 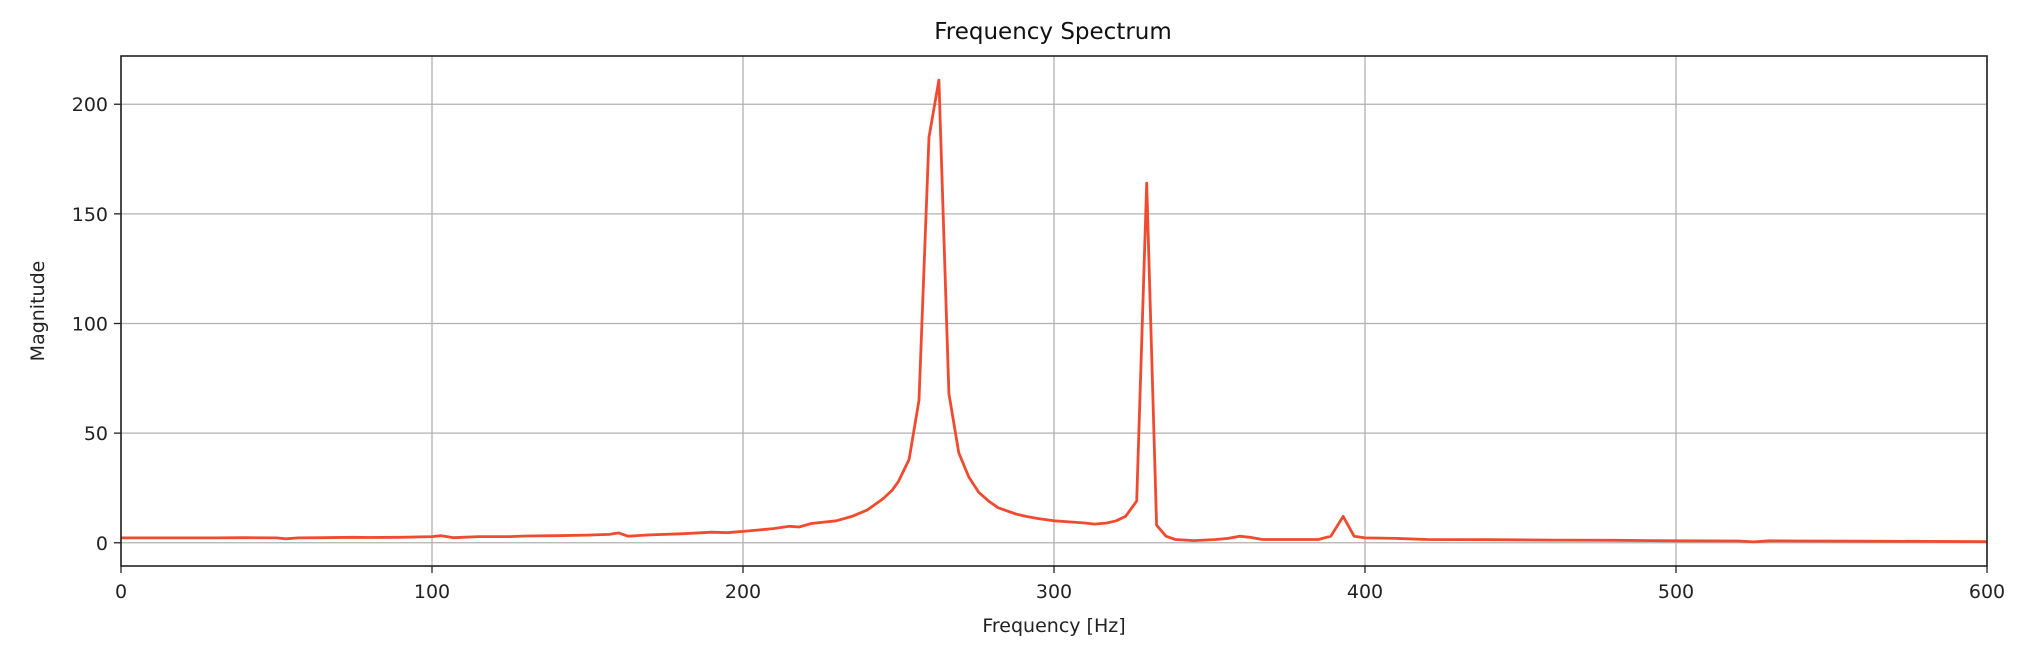 What do you see at coordinates (1053, 32) in the screenshot?
I see `chart-title: Frequency Spectrum` at bounding box center [1053, 32].